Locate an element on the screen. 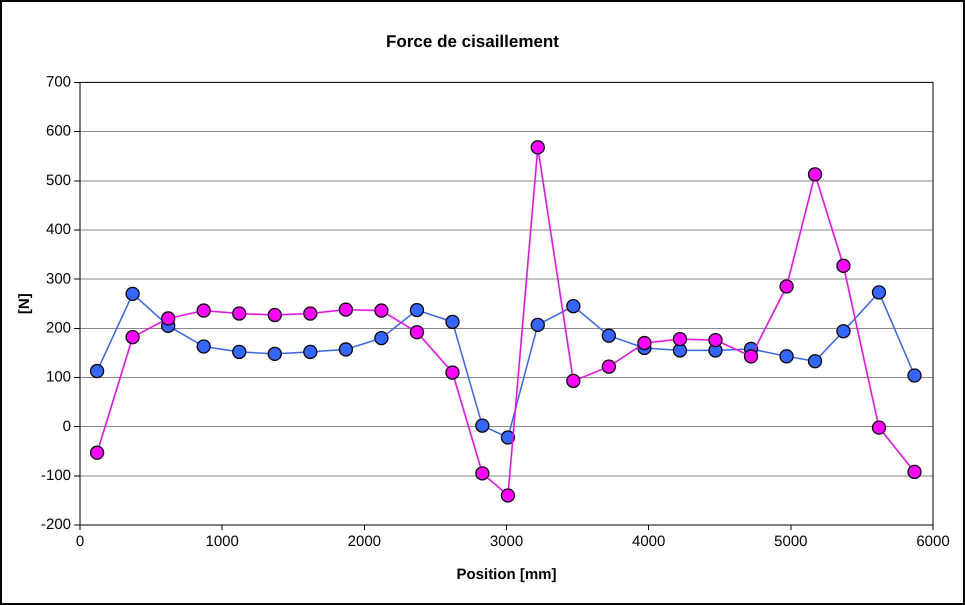  y-tick-label: 500 is located at coordinates (59, 180).